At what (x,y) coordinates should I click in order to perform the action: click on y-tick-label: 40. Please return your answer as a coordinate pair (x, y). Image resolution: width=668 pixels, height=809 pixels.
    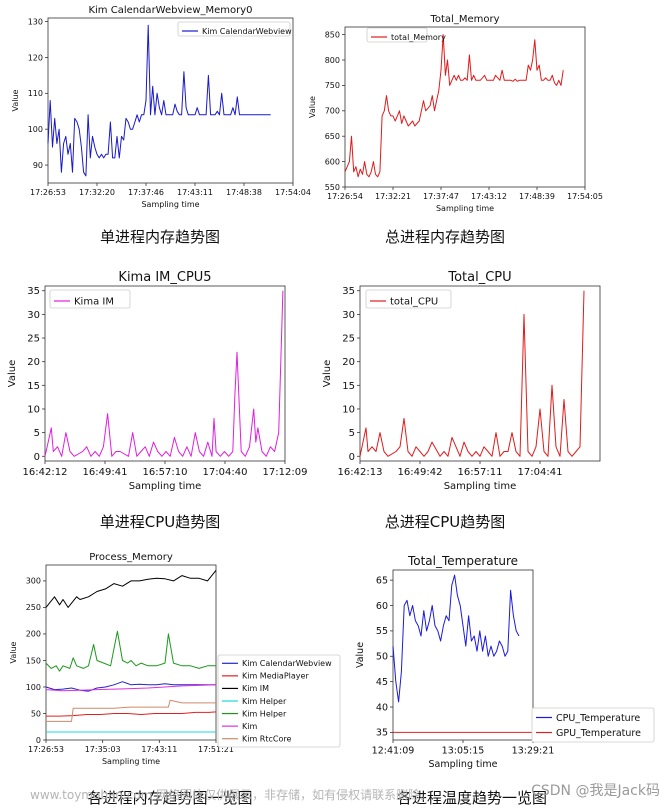
    Looking at the image, I should click on (382, 707).